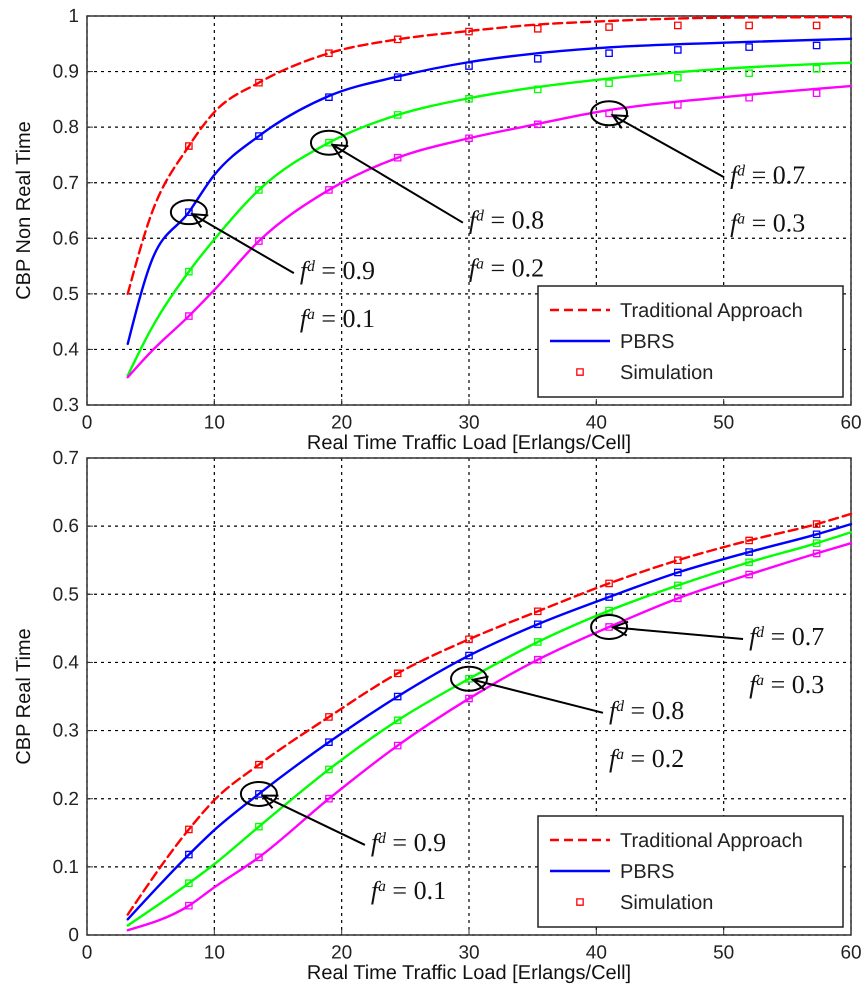  Describe the element at coordinates (667, 903) in the screenshot. I see `legend-label: Simulation` at that location.